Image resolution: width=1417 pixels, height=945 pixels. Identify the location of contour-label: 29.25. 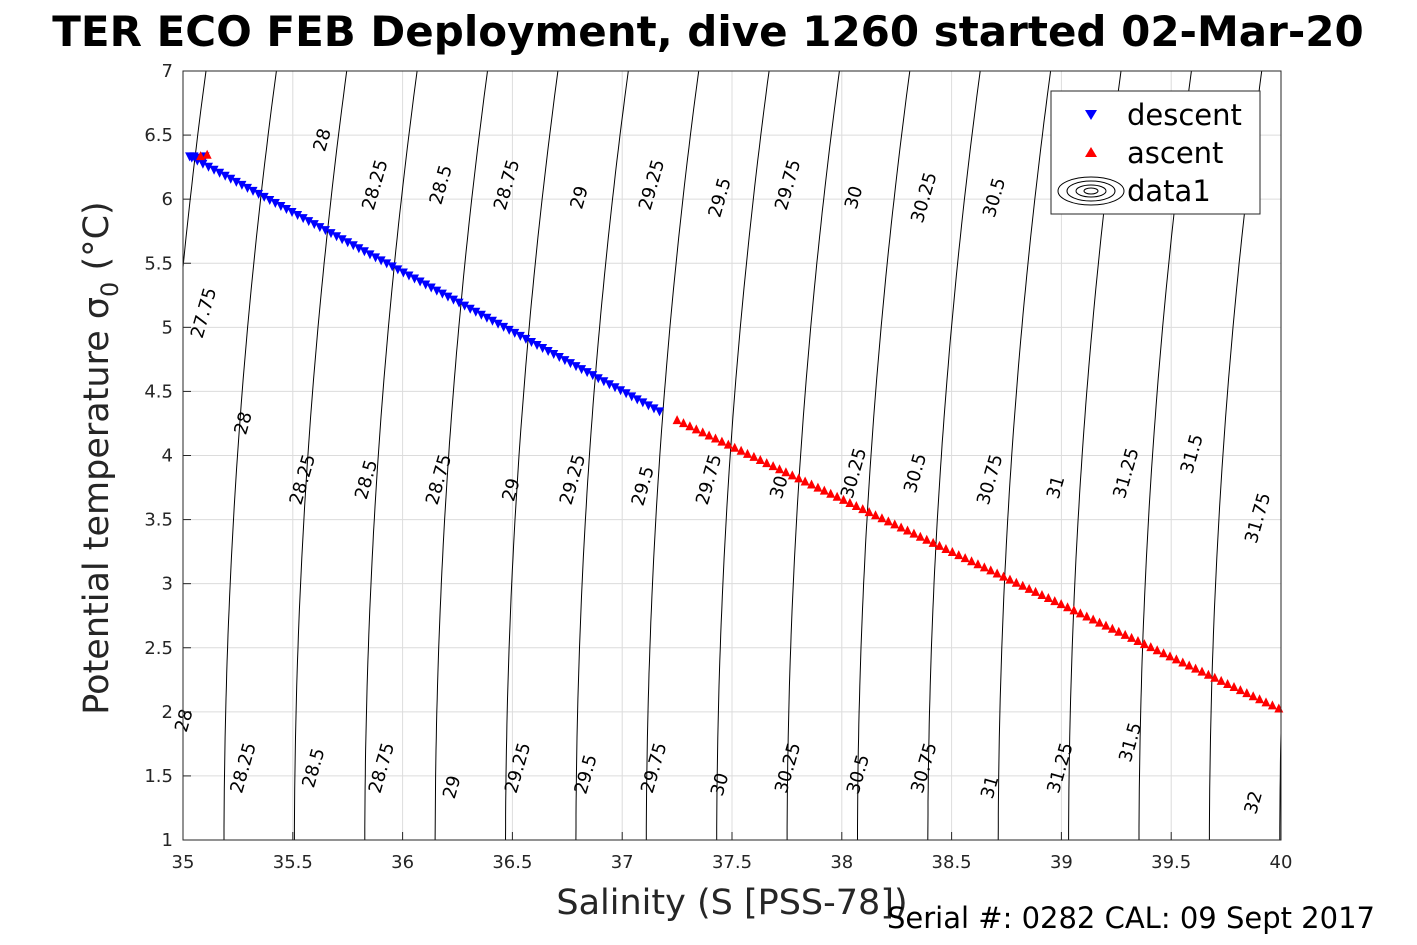
(652, 184).